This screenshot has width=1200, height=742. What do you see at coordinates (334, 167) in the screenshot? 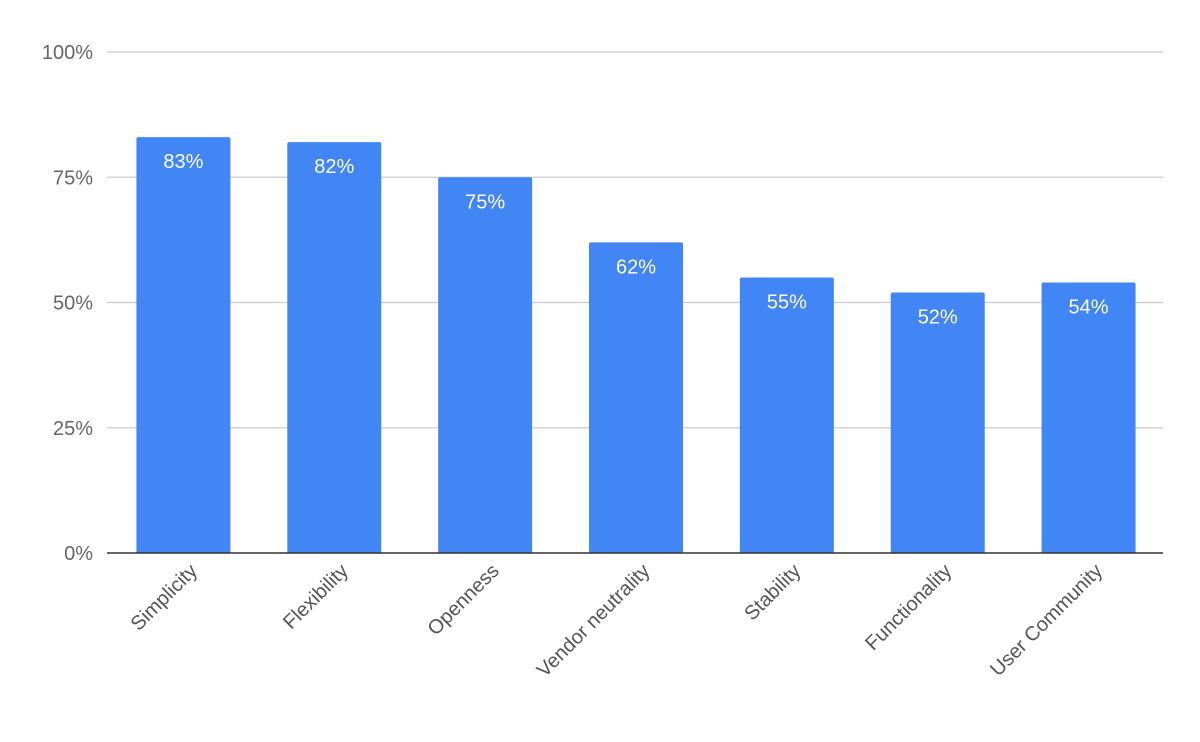
I see `data-label: 82%` at bounding box center [334, 167].